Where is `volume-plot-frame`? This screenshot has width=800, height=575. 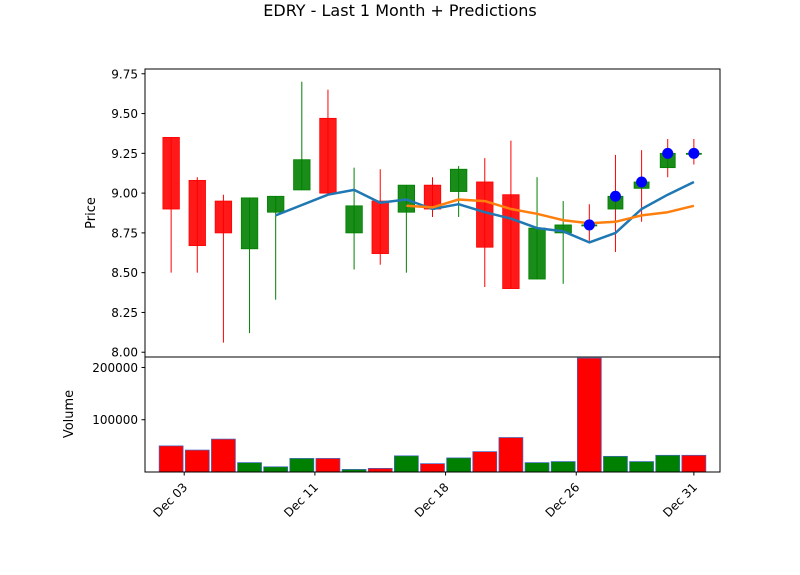
volume-plot-frame is located at coordinates (432, 414).